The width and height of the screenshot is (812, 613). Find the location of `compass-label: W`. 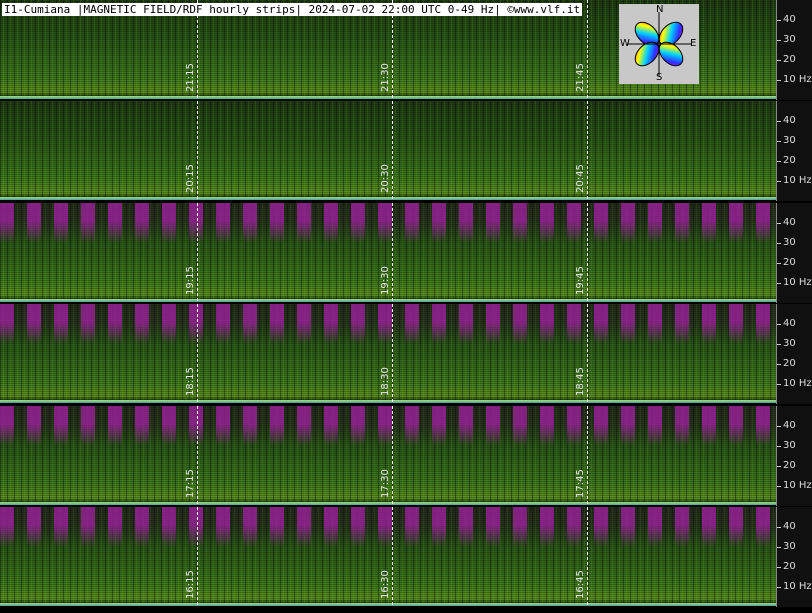

compass-label: W is located at coordinates (625, 43).